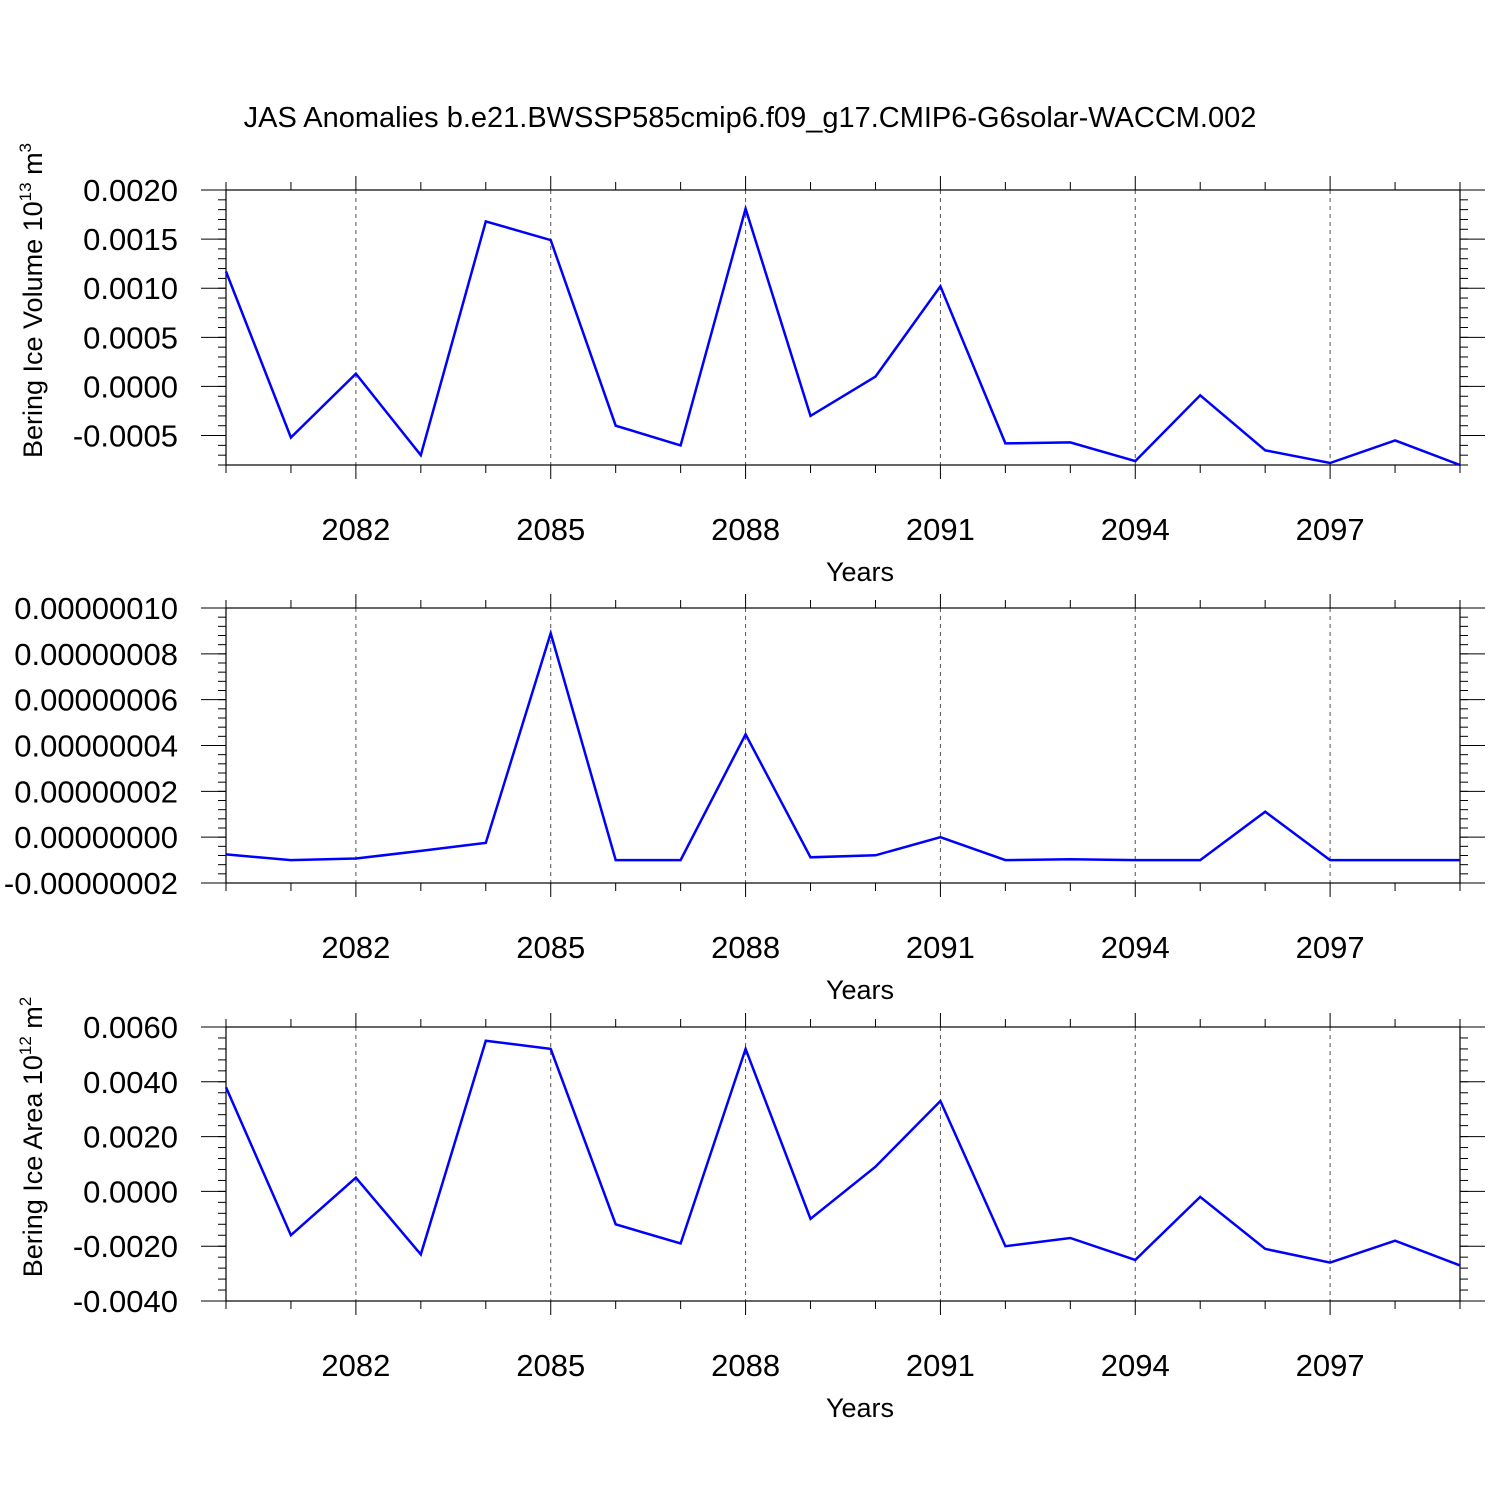 This screenshot has width=1500, height=1500. I want to click on y-tick-label: 0.0040, so click(130, 1082).